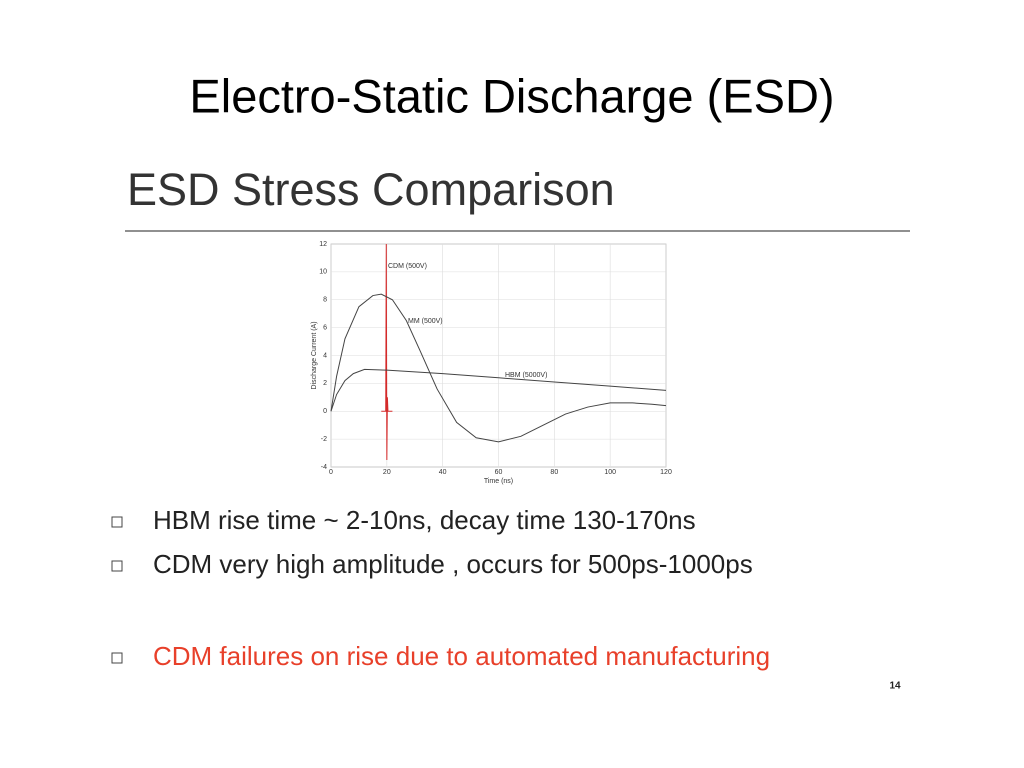  I want to click on series-label: HBM (5000V), so click(526, 375).